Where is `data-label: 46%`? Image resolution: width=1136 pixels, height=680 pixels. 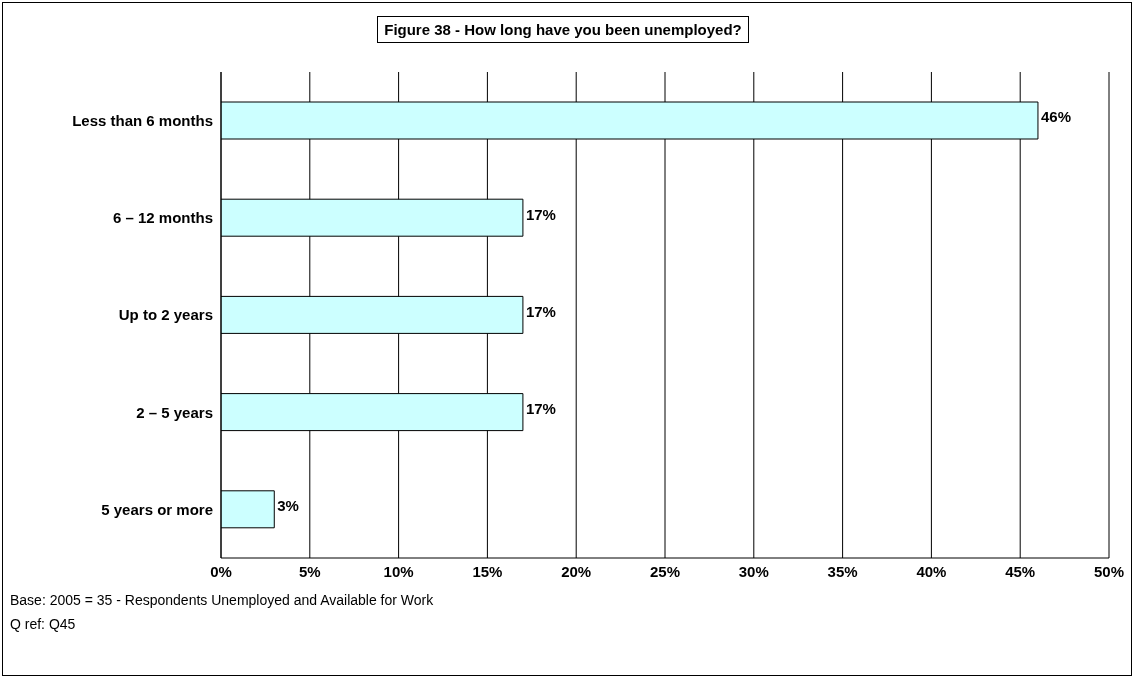 data-label: 46% is located at coordinates (1055, 117).